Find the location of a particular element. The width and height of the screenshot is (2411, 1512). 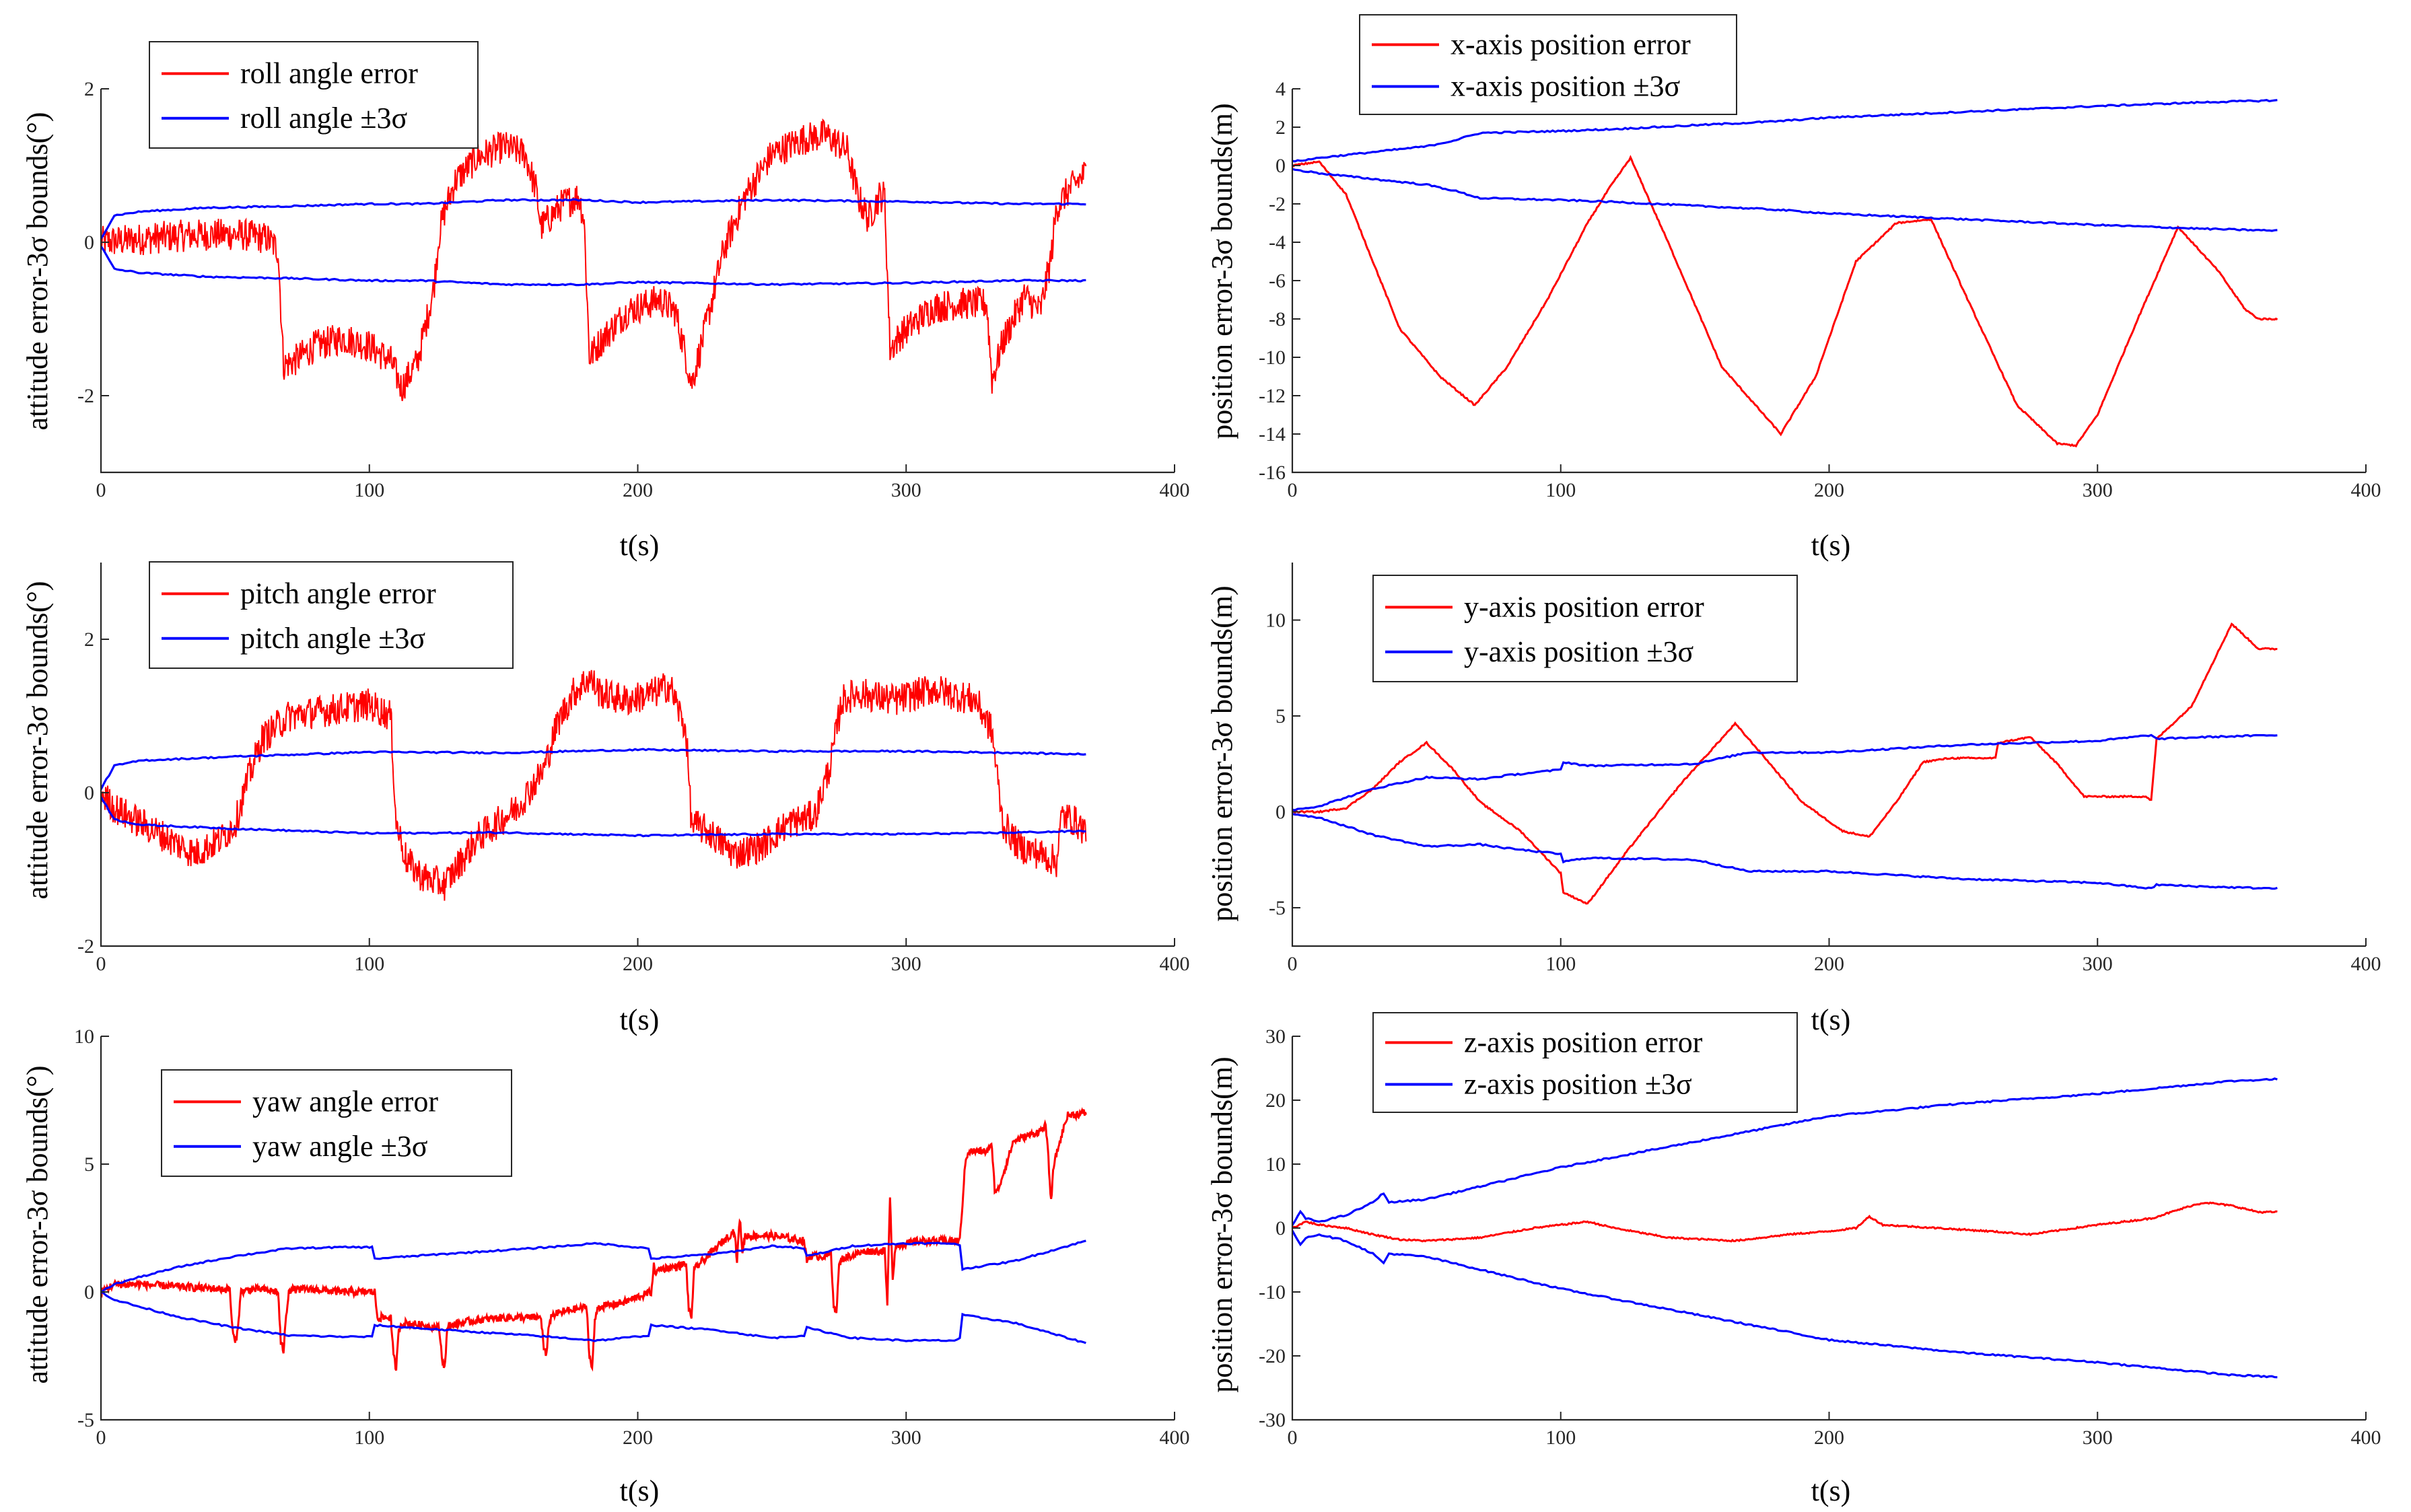

panel-yaw-ytick-label: 0 is located at coordinates (89, 1292).